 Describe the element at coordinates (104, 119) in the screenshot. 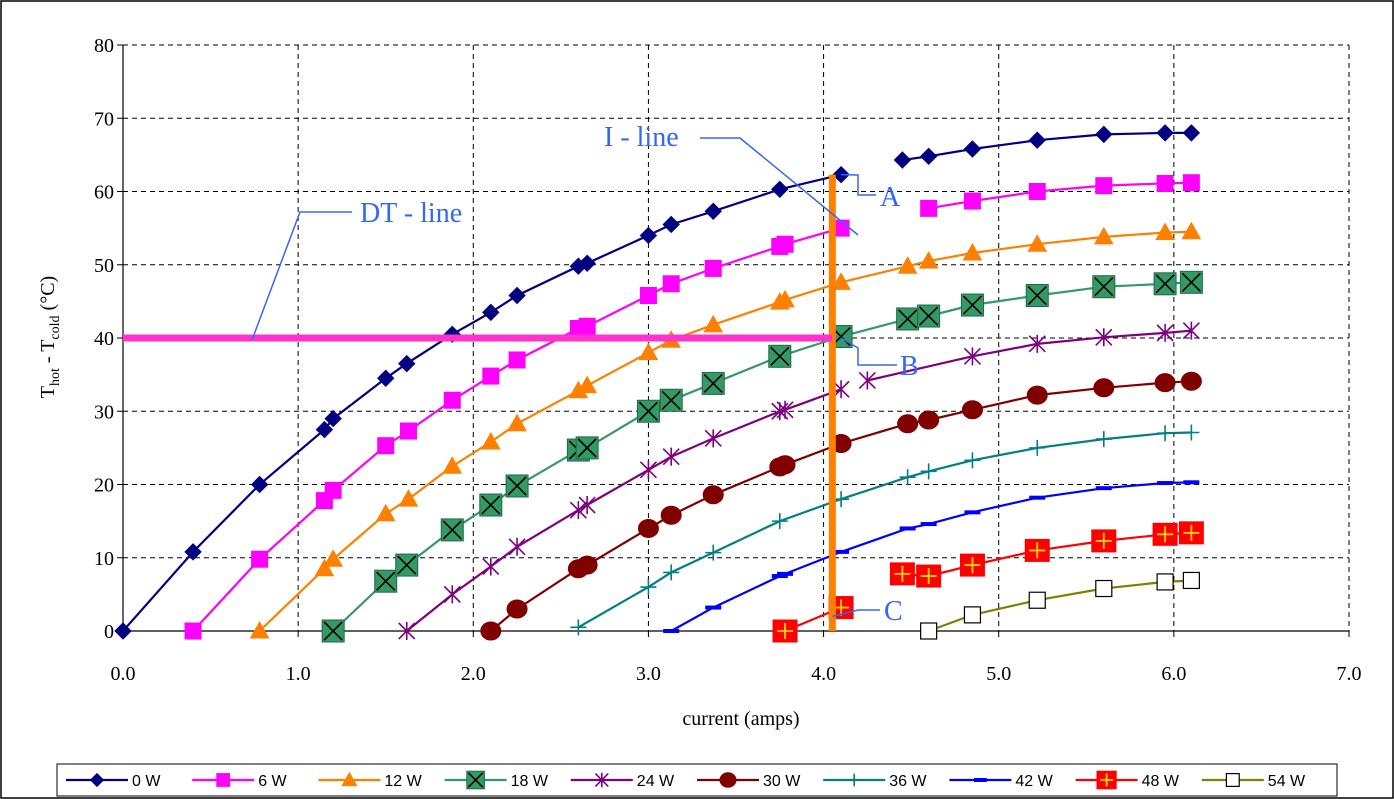

I see `y-tick-label: 70` at that location.